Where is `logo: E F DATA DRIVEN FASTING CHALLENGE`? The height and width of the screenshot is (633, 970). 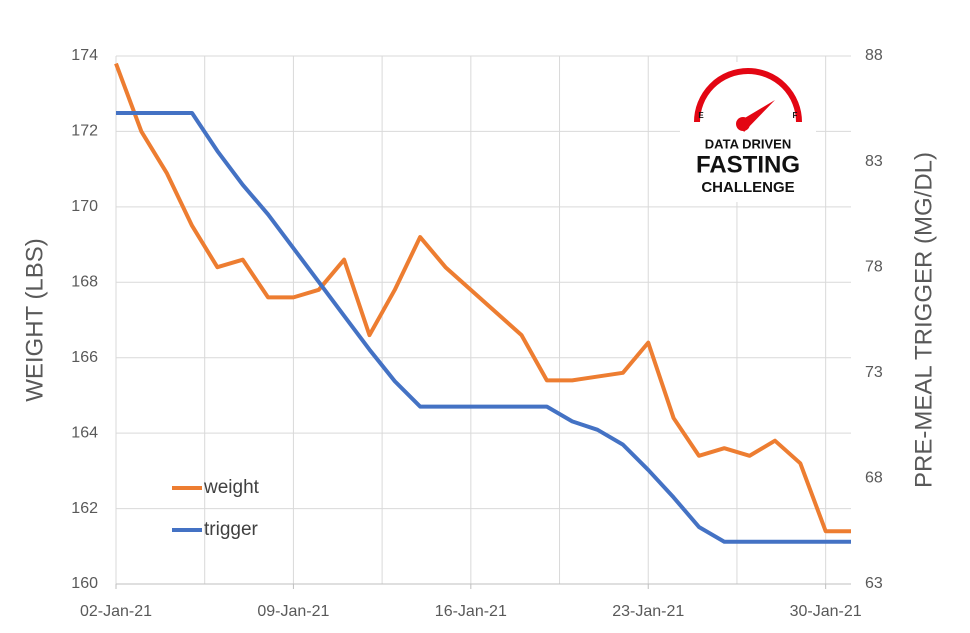 logo: E F DATA DRIVEN FASTING CHALLENGE is located at coordinates (748, 132).